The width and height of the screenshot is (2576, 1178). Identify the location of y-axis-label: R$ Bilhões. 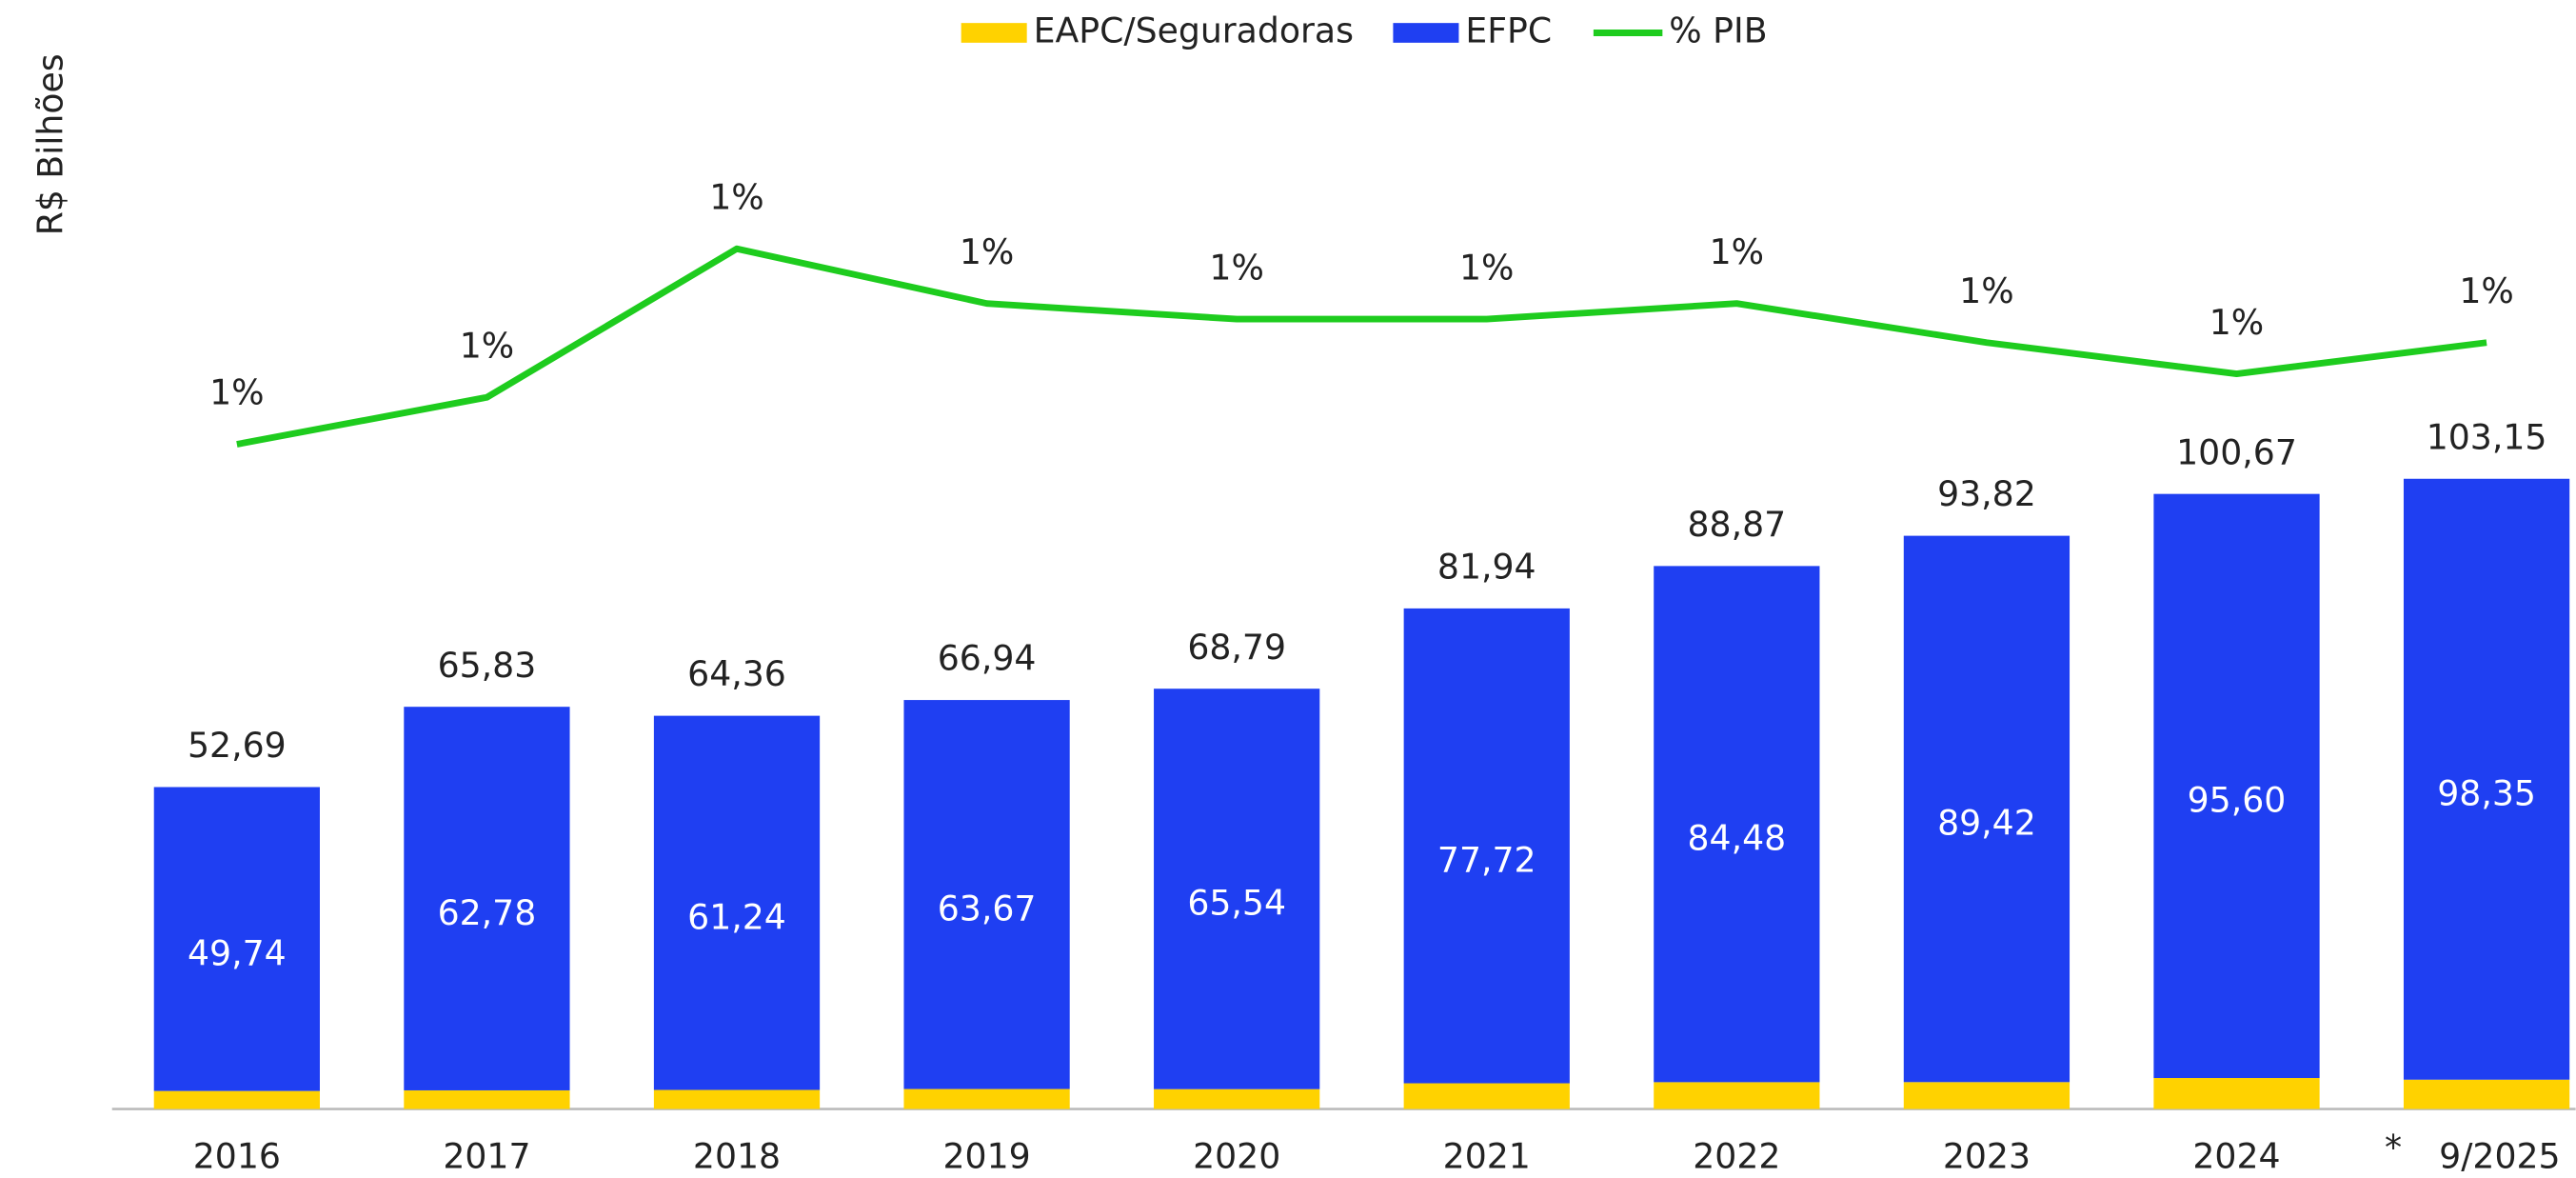
(51, 144).